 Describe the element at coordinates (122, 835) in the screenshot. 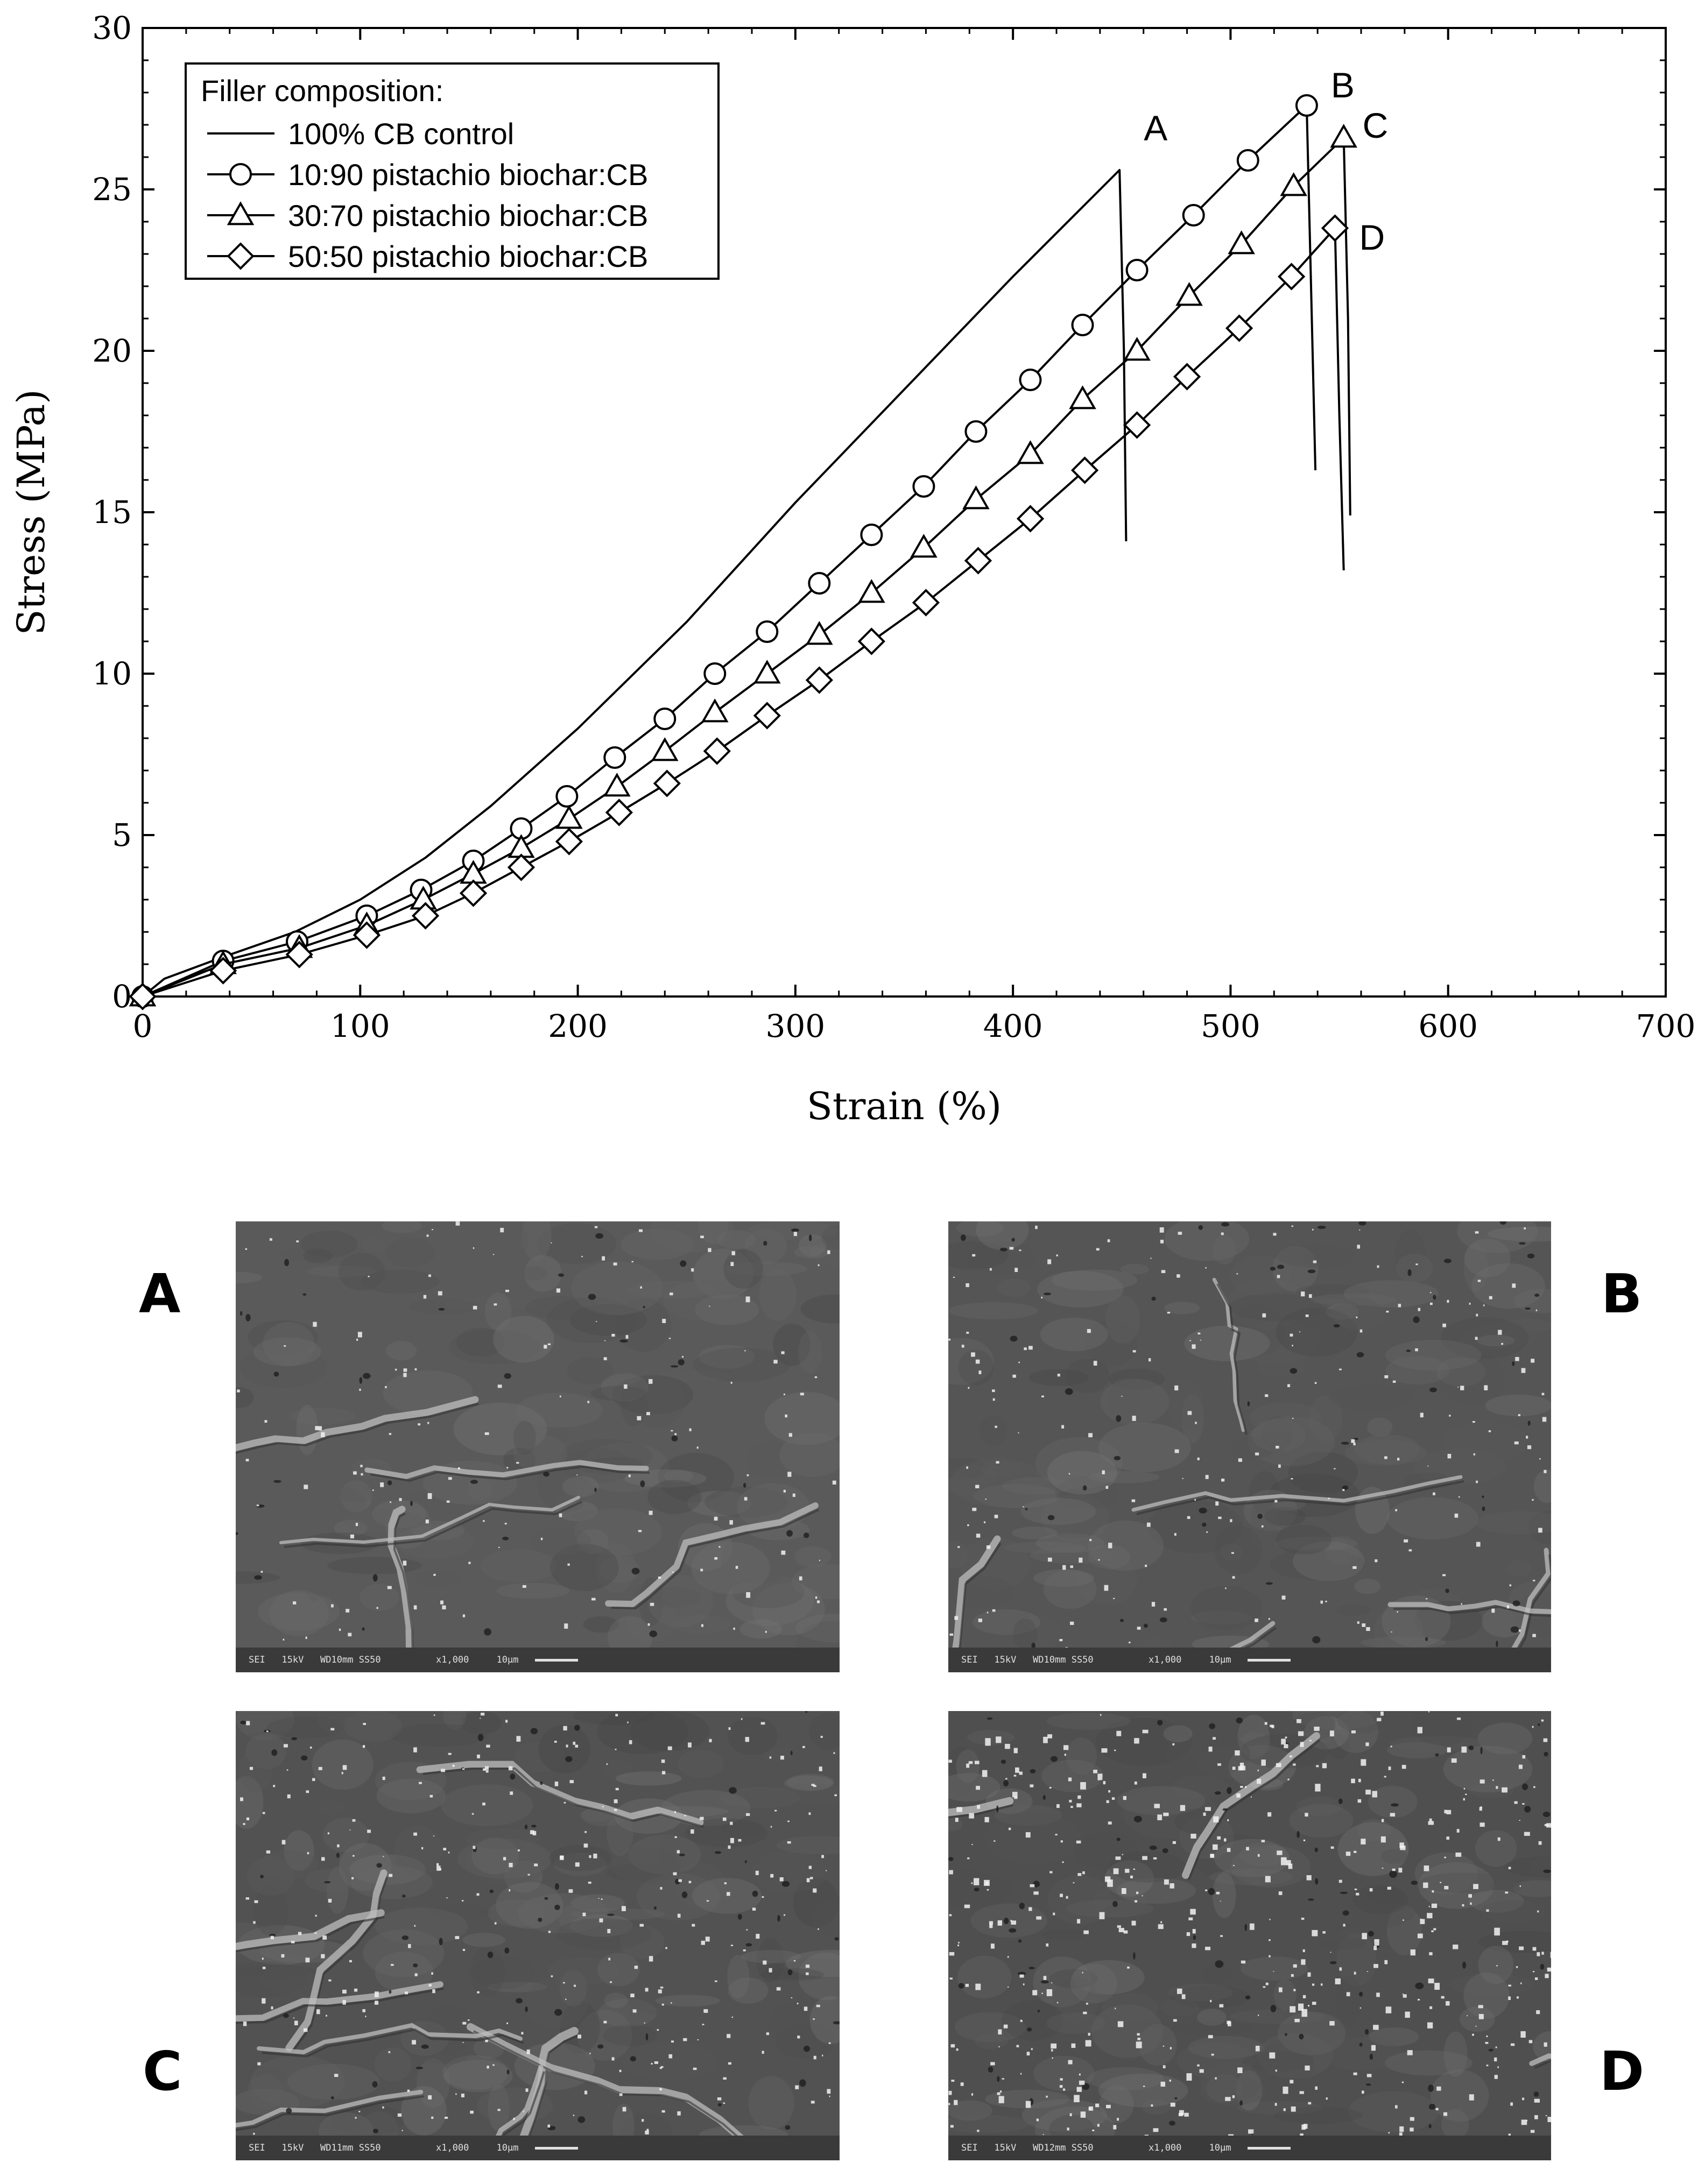

I see `y-tick-label: 5` at that location.